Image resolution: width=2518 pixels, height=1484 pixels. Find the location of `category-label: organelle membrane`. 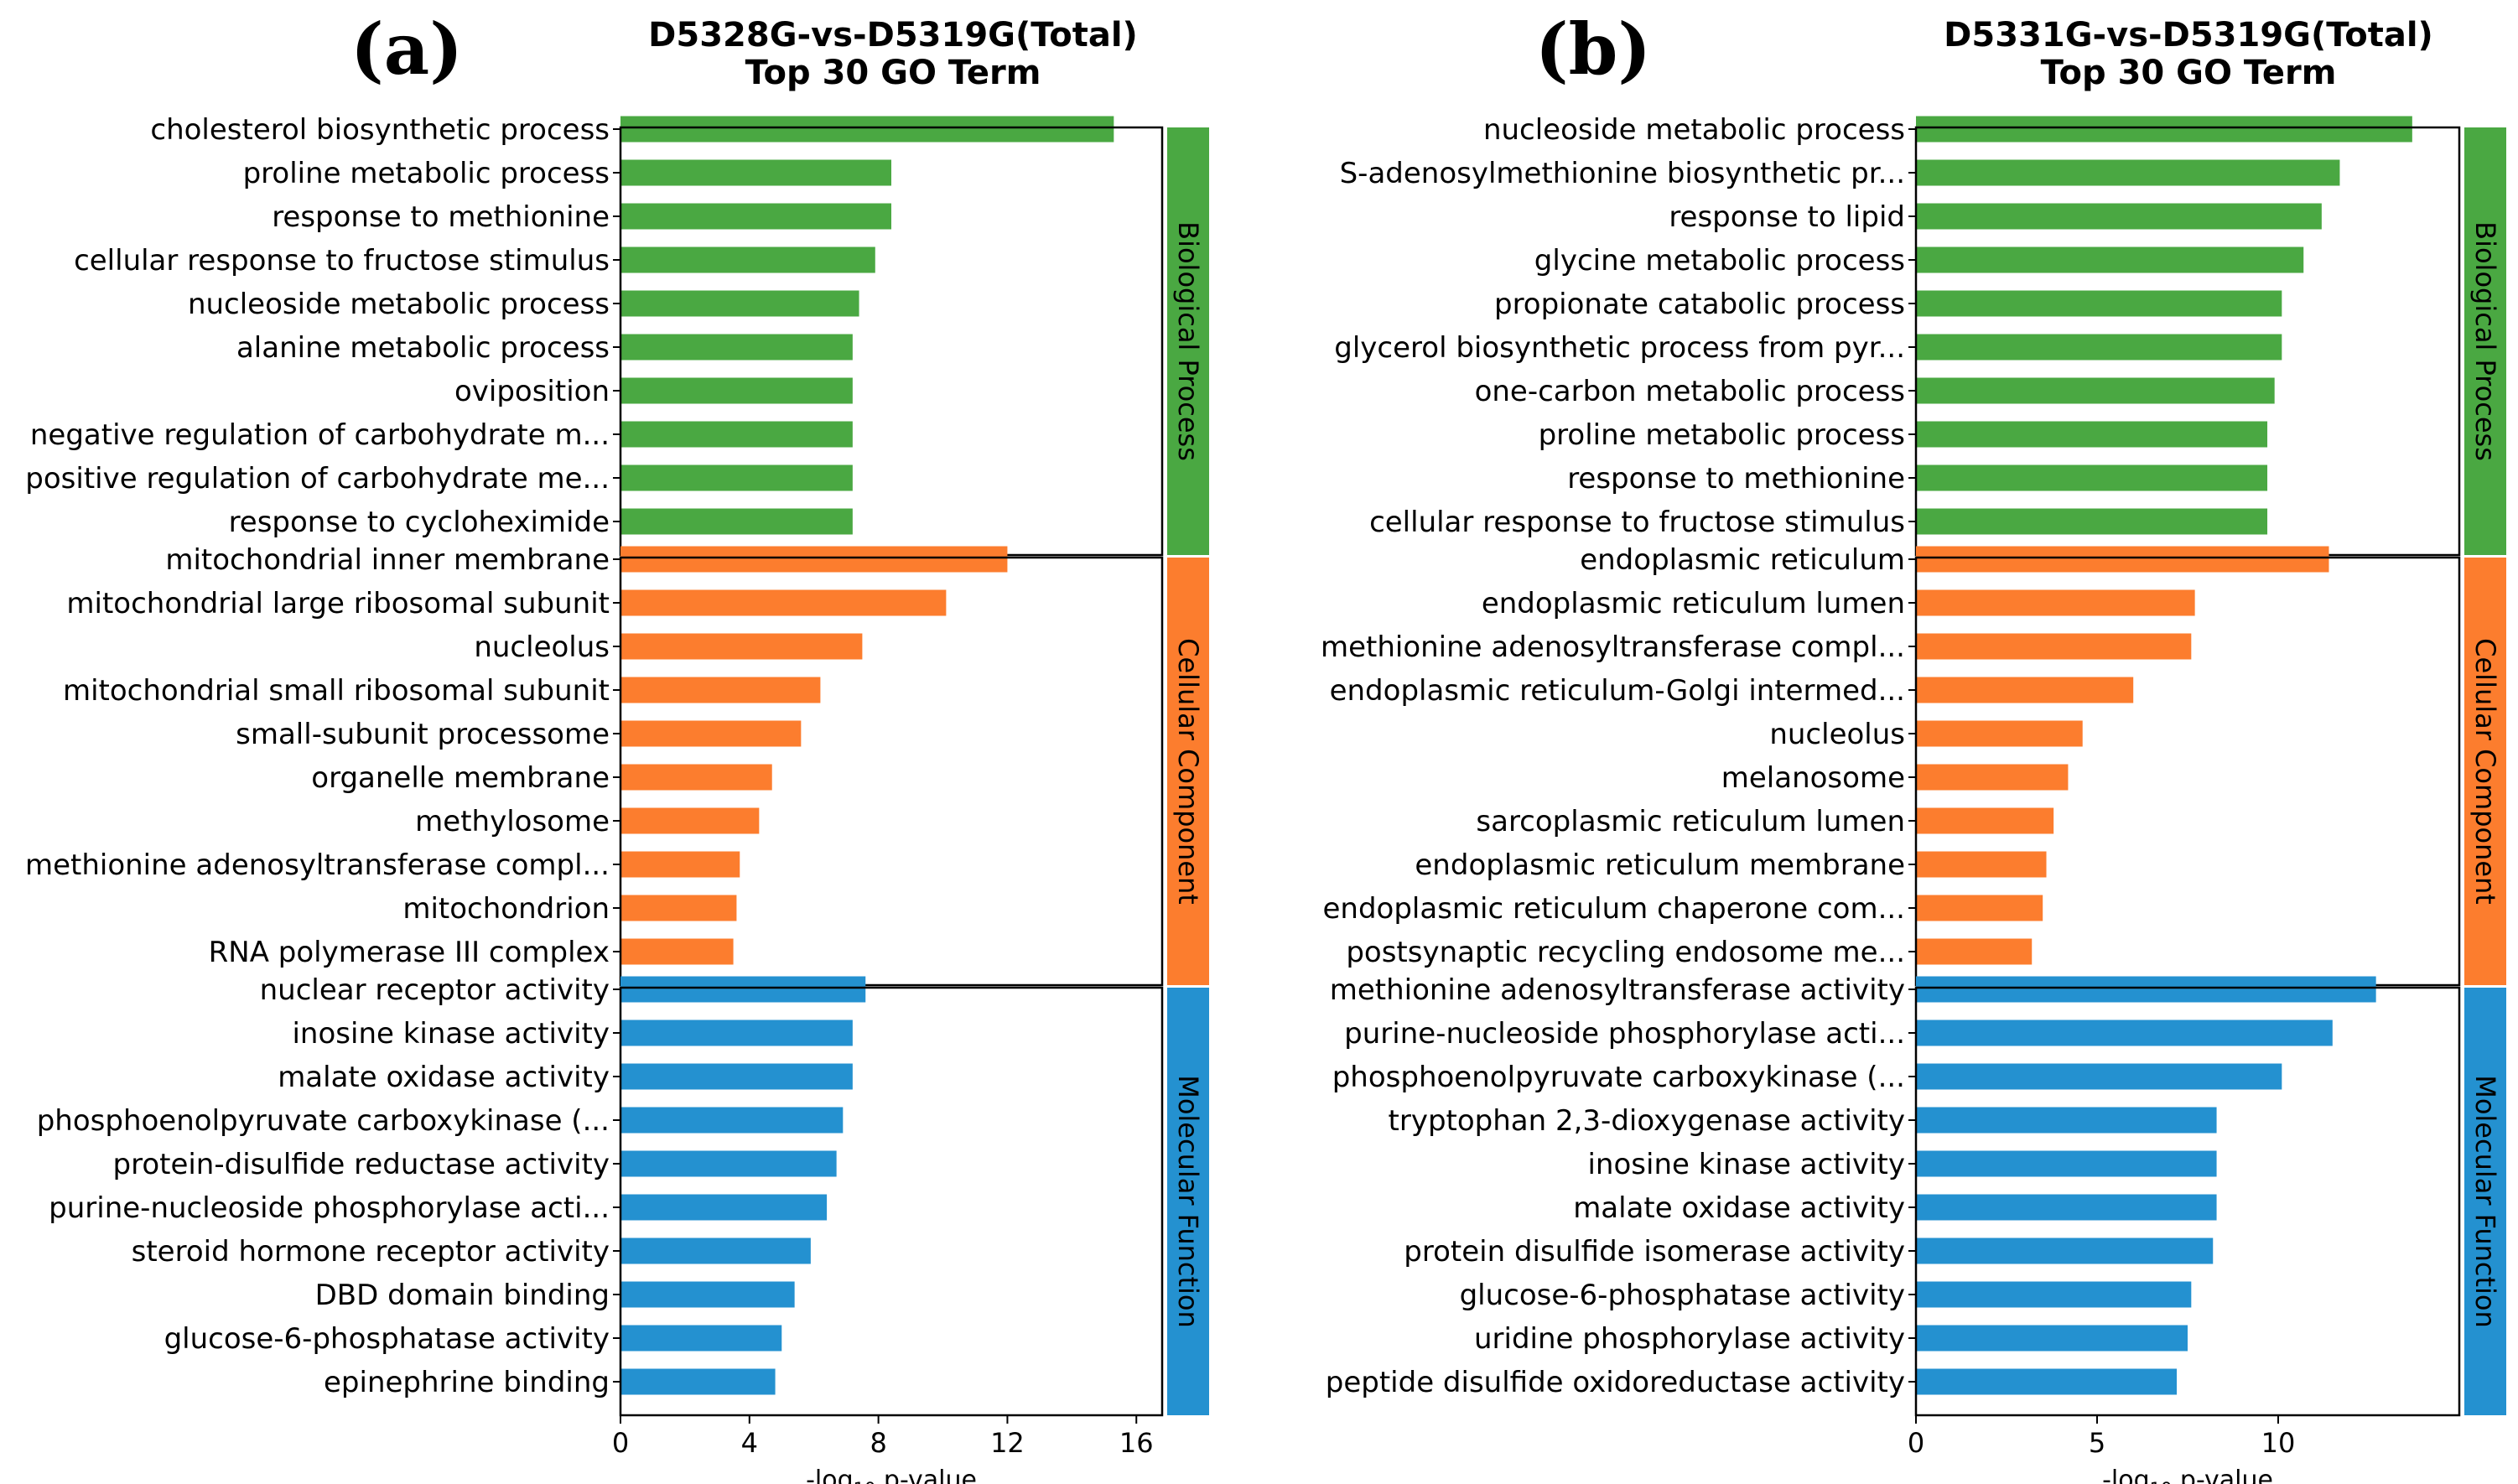

category-label: organelle membrane is located at coordinates (461, 778).